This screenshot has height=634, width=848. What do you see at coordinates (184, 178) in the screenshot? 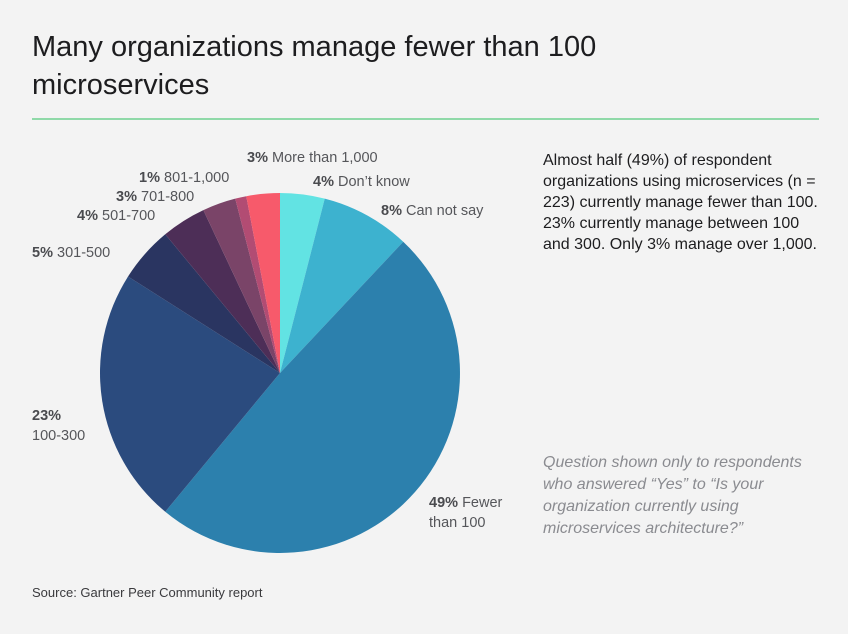
I see `label-801-1000: 1% 801-1,000` at bounding box center [184, 178].